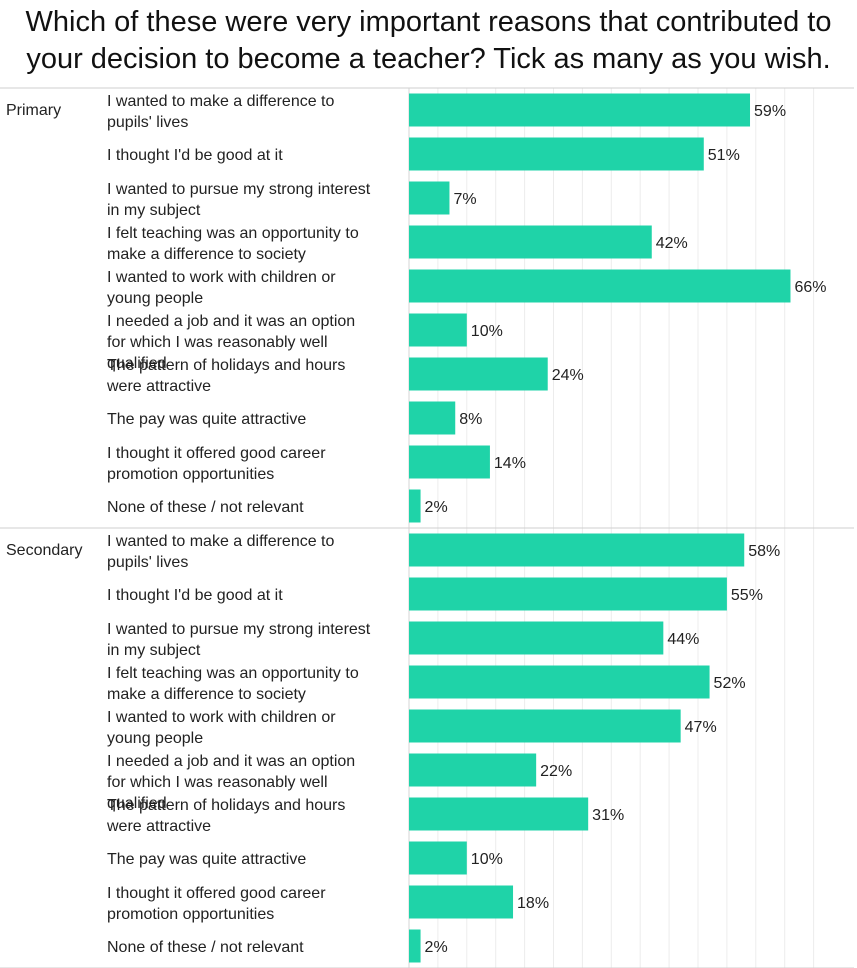 The height and width of the screenshot is (968, 857). I want to click on group-label: Primary, so click(33, 110).